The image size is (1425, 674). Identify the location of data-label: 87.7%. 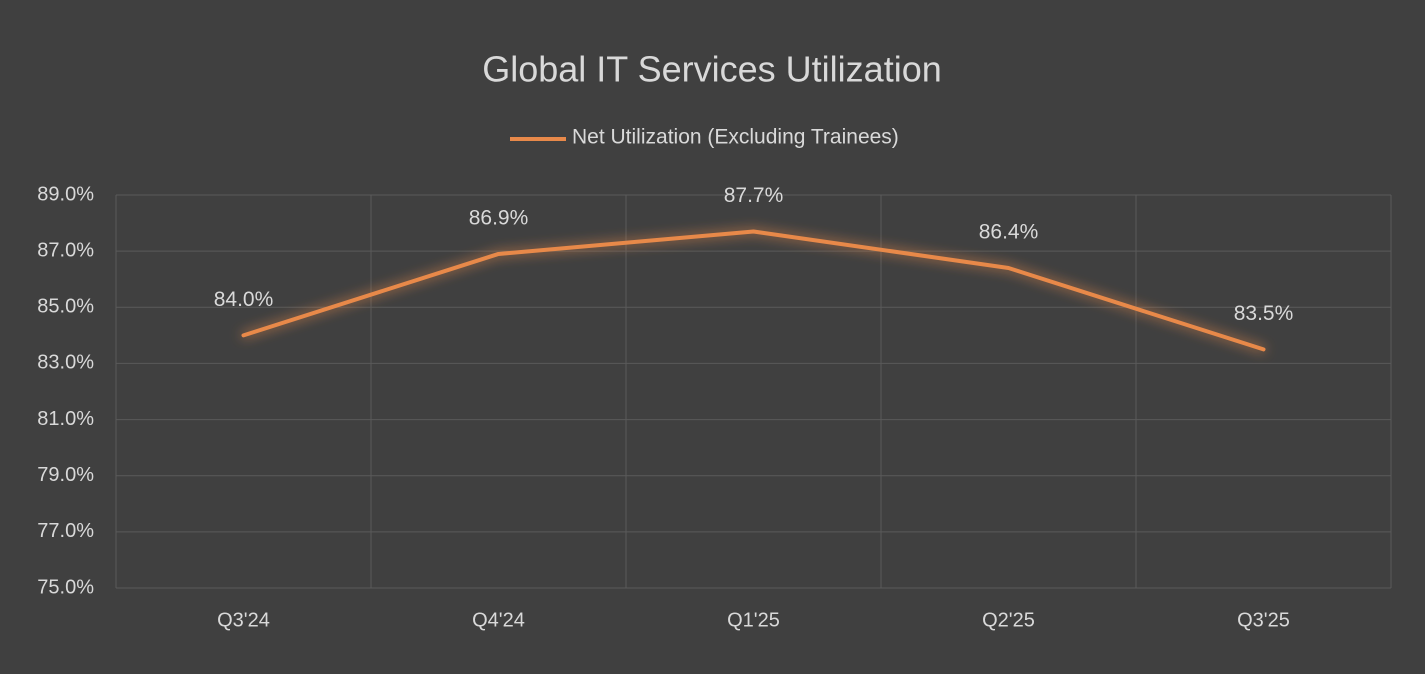
(754, 195).